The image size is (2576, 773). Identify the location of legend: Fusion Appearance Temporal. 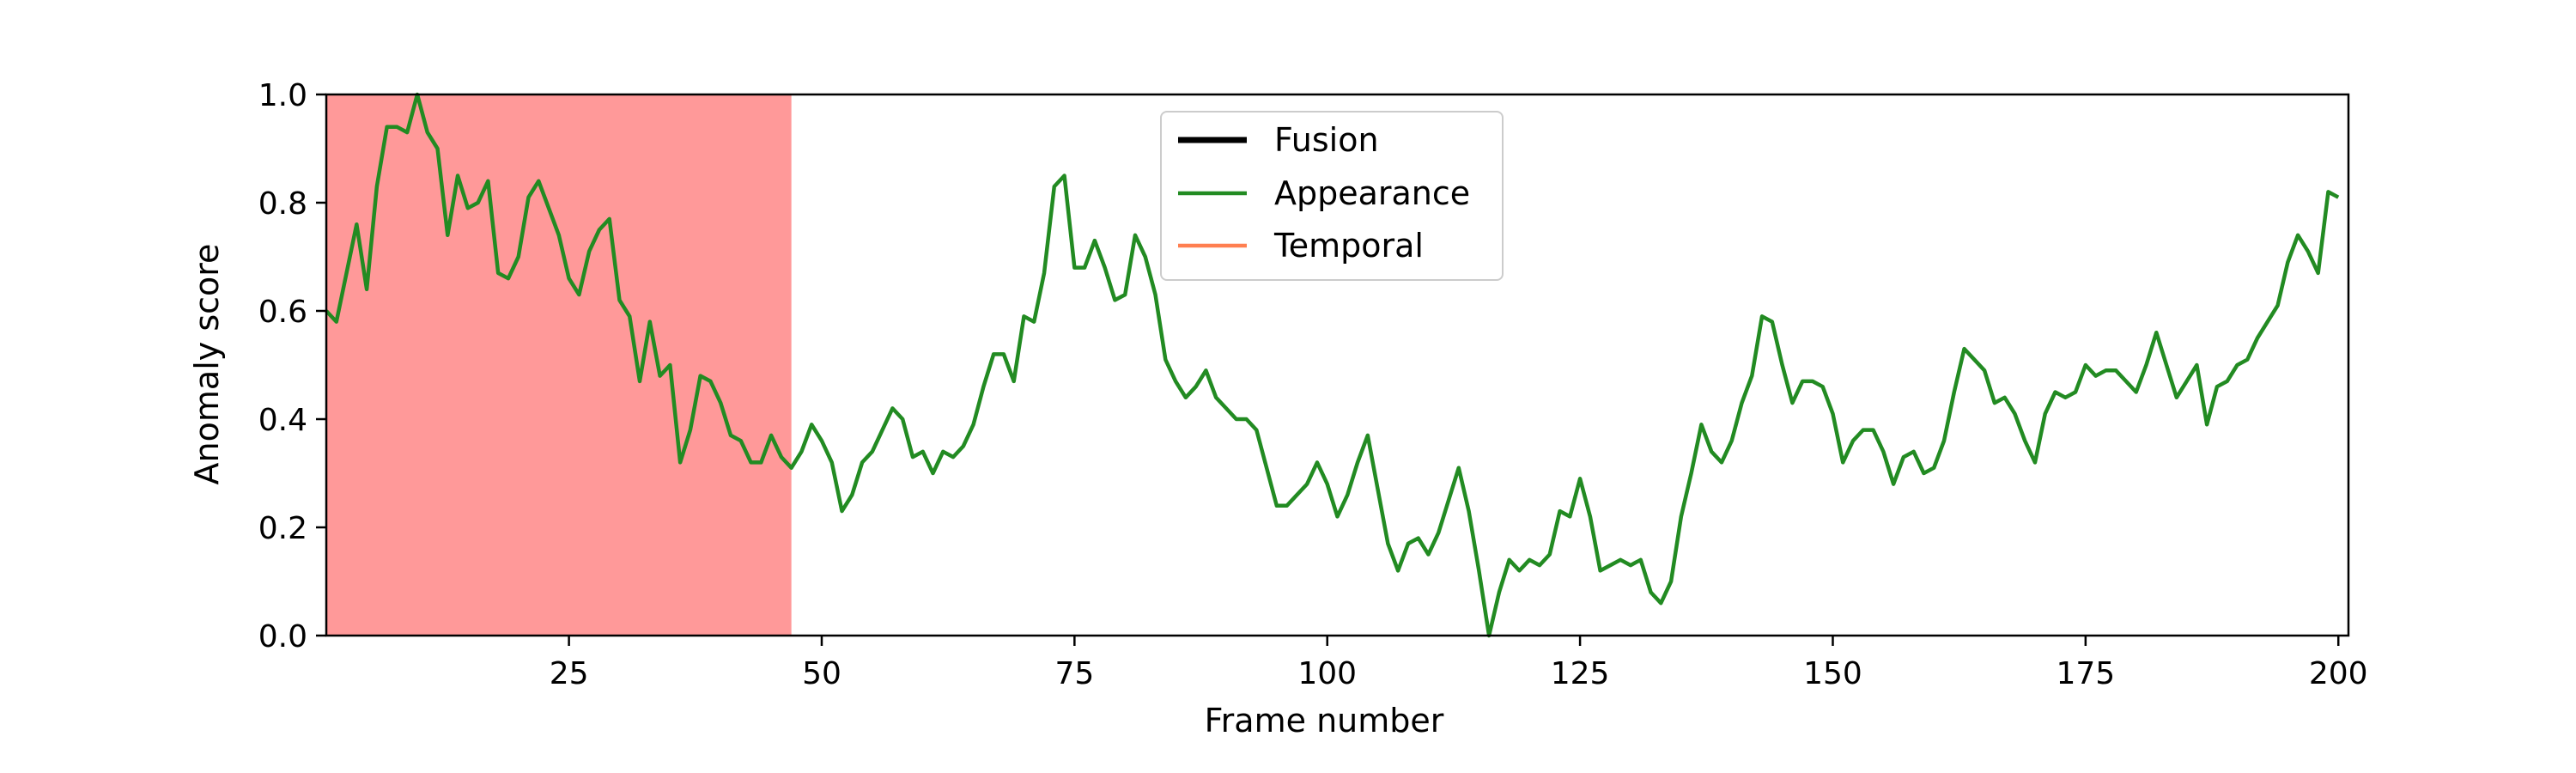
(1332, 196).